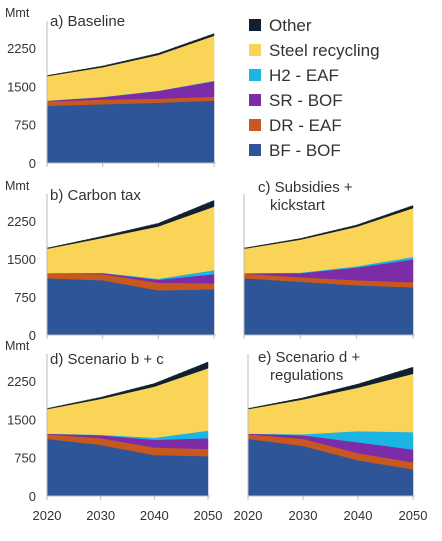 The image size is (442, 541). I want to click on legend-label-bf-bof: BF - BOF, so click(305, 150).